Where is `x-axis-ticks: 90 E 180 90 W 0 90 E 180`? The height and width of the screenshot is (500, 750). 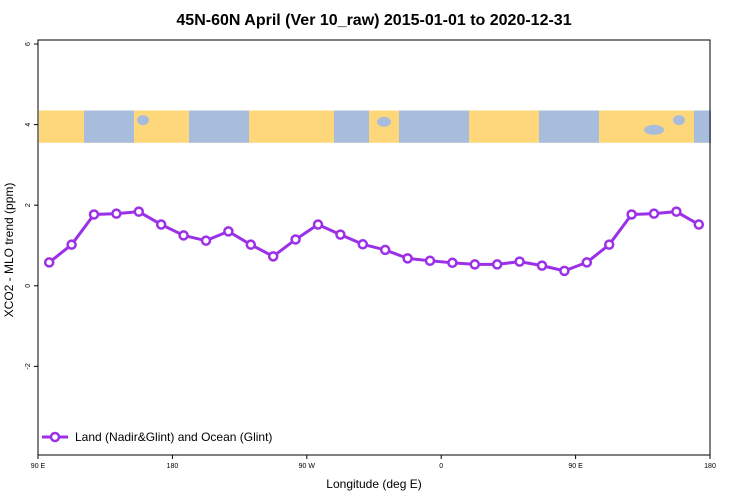 x-axis-ticks: 90 E 180 90 W 0 90 E 180 is located at coordinates (373, 462).